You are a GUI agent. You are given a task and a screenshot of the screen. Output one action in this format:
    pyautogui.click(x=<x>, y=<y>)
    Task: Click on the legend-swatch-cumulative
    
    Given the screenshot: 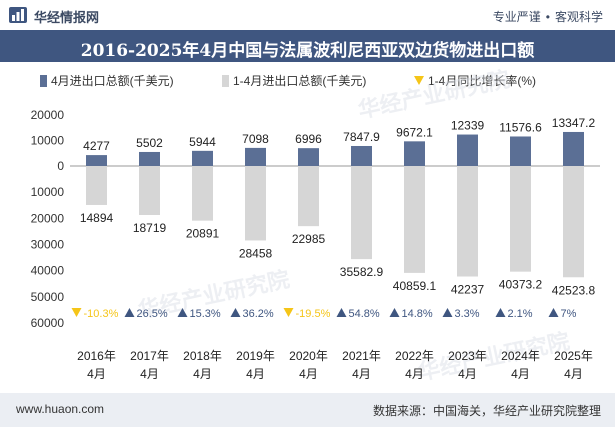 What is the action you would take?
    pyautogui.click(x=225, y=81)
    